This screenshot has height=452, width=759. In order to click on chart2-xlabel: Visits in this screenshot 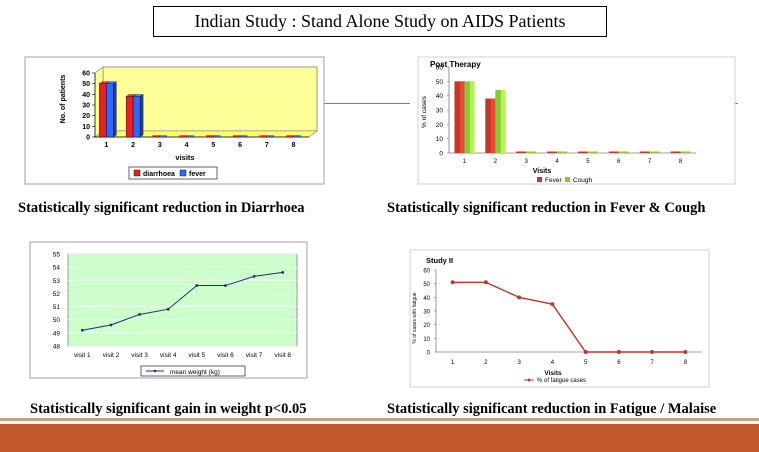, I will do `click(542, 171)`.